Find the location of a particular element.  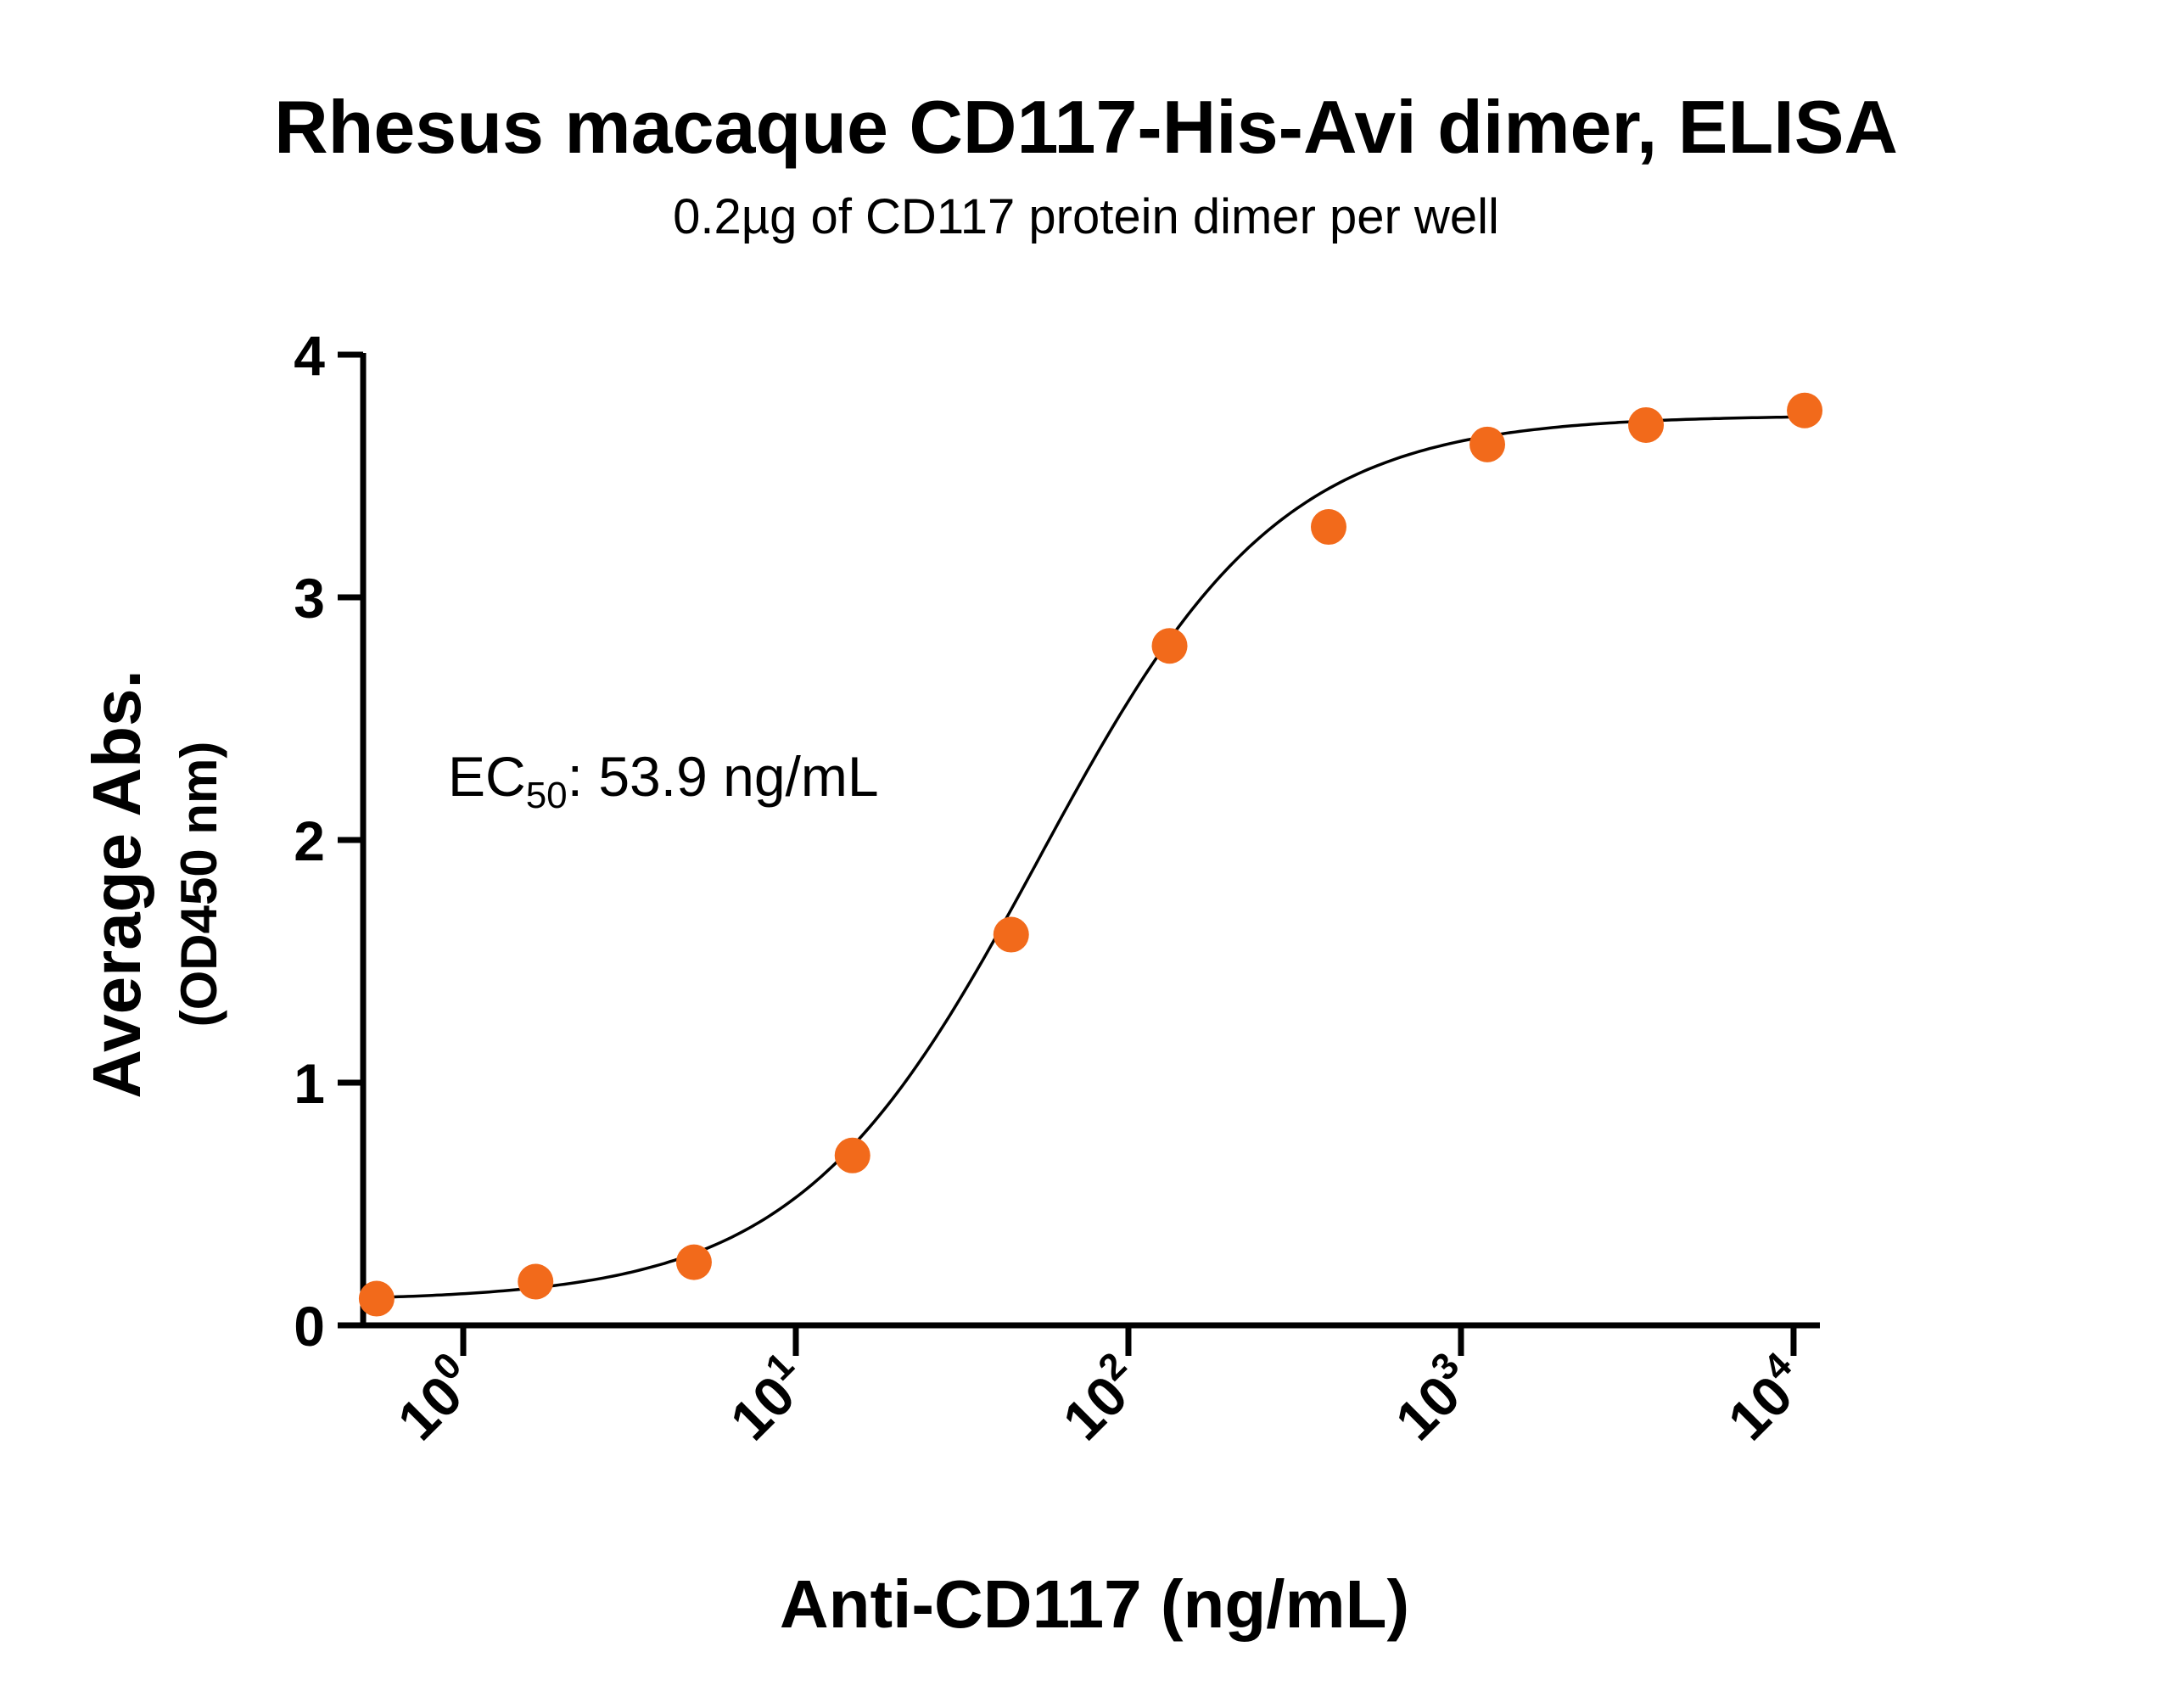

svg-text: 10³ is located at coordinates (1432, 1399).